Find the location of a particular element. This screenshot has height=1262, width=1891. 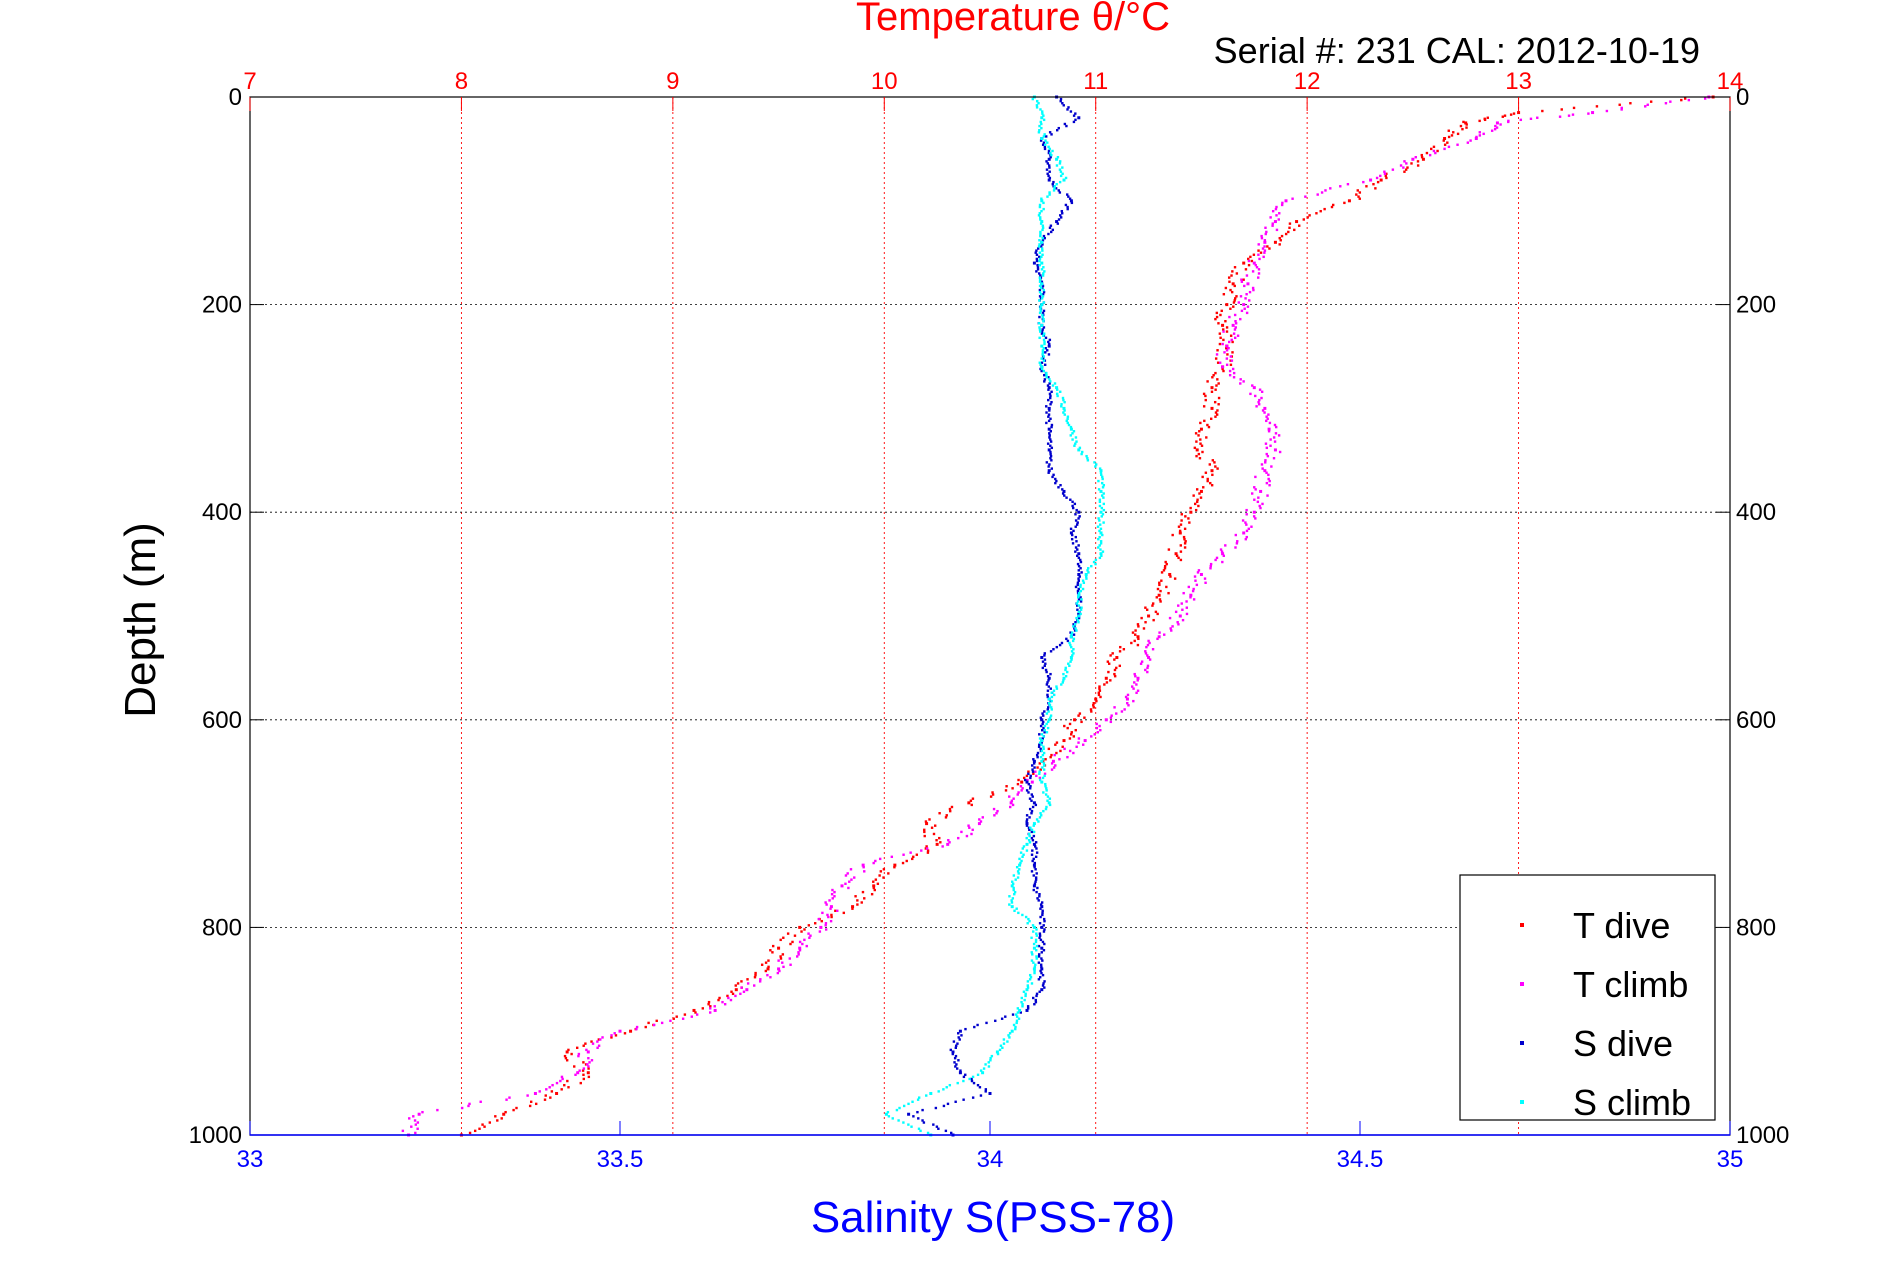

depth-tick-label-left: 1000 is located at coordinates (215, 1135).